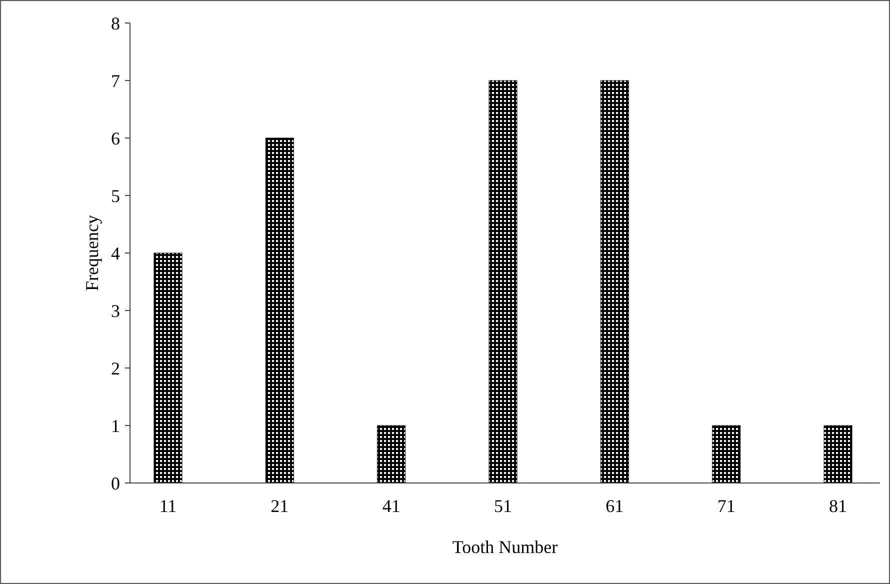 The image size is (890, 584). I want to click on y-tick-label: 3, so click(115, 310).